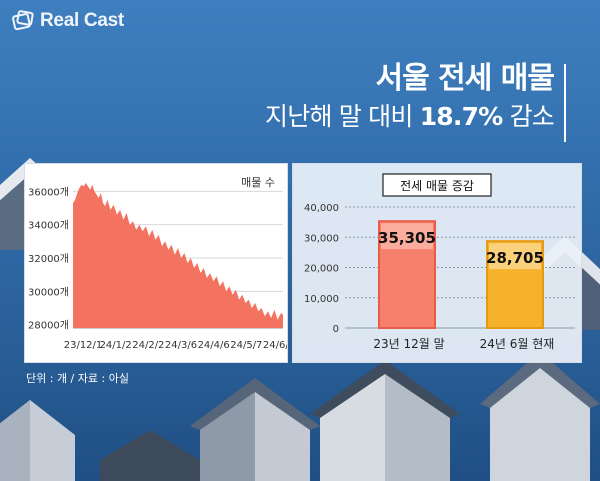 The image size is (600, 481). What do you see at coordinates (321, 299) in the screenshot?
I see `bar-chart-y-tick: 10,000` at bounding box center [321, 299].